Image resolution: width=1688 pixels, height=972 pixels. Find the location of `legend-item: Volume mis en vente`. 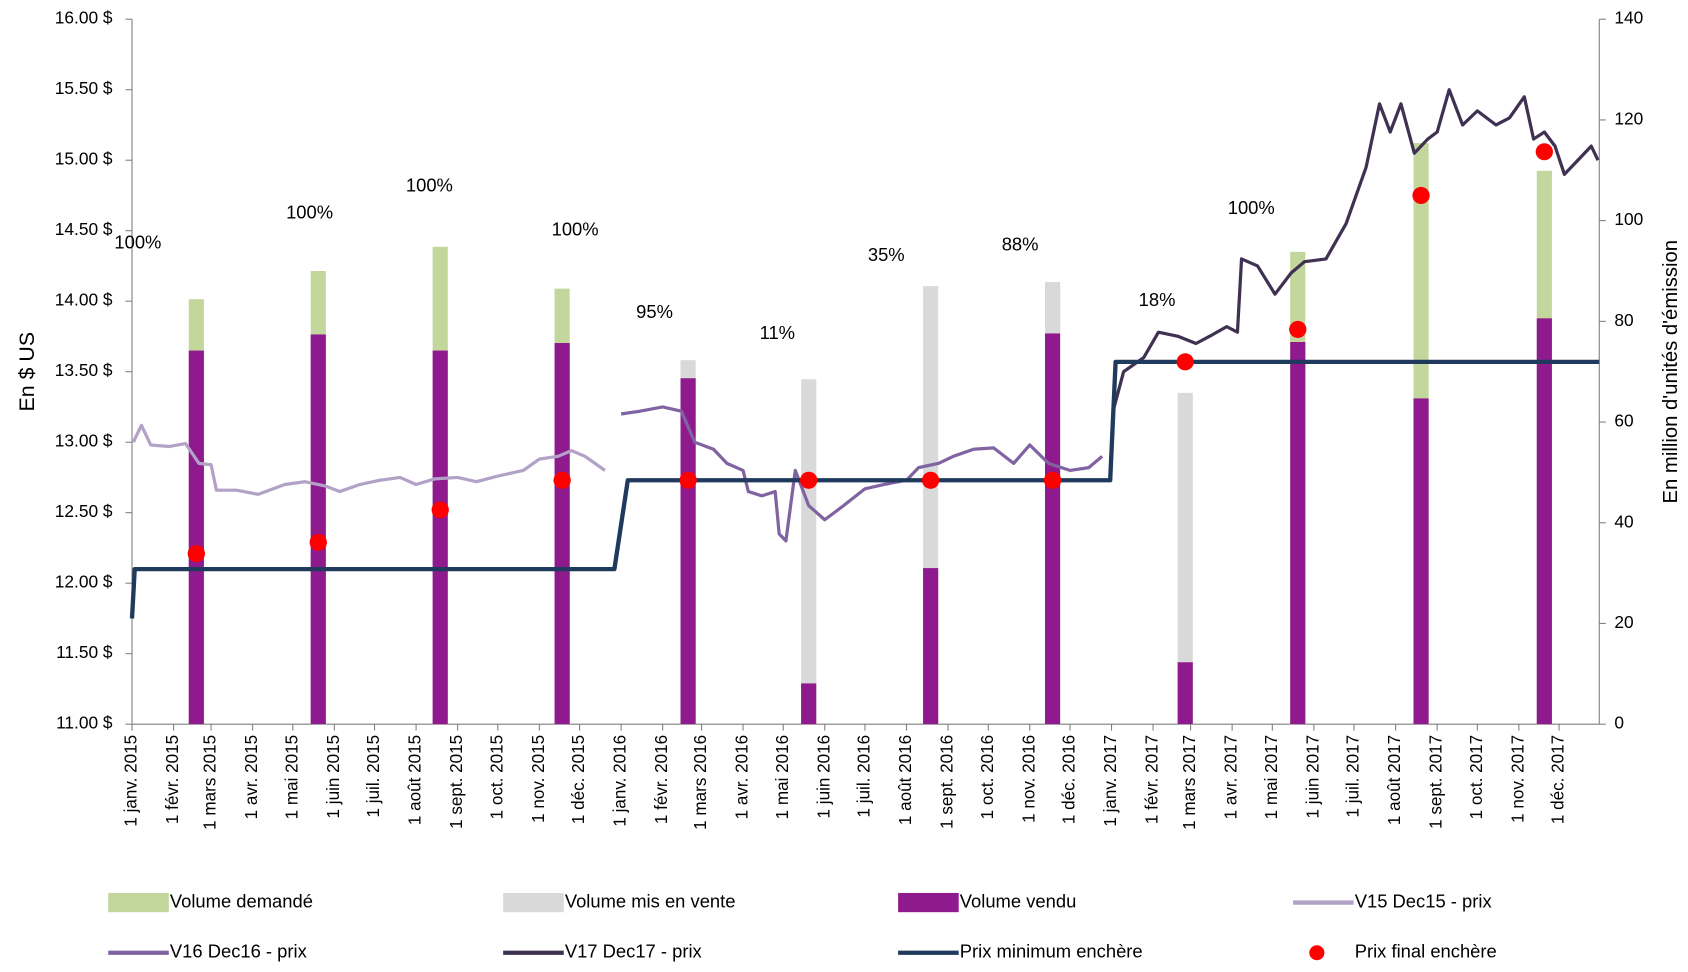

legend-item: Volume mis en vente is located at coordinates (619, 901).